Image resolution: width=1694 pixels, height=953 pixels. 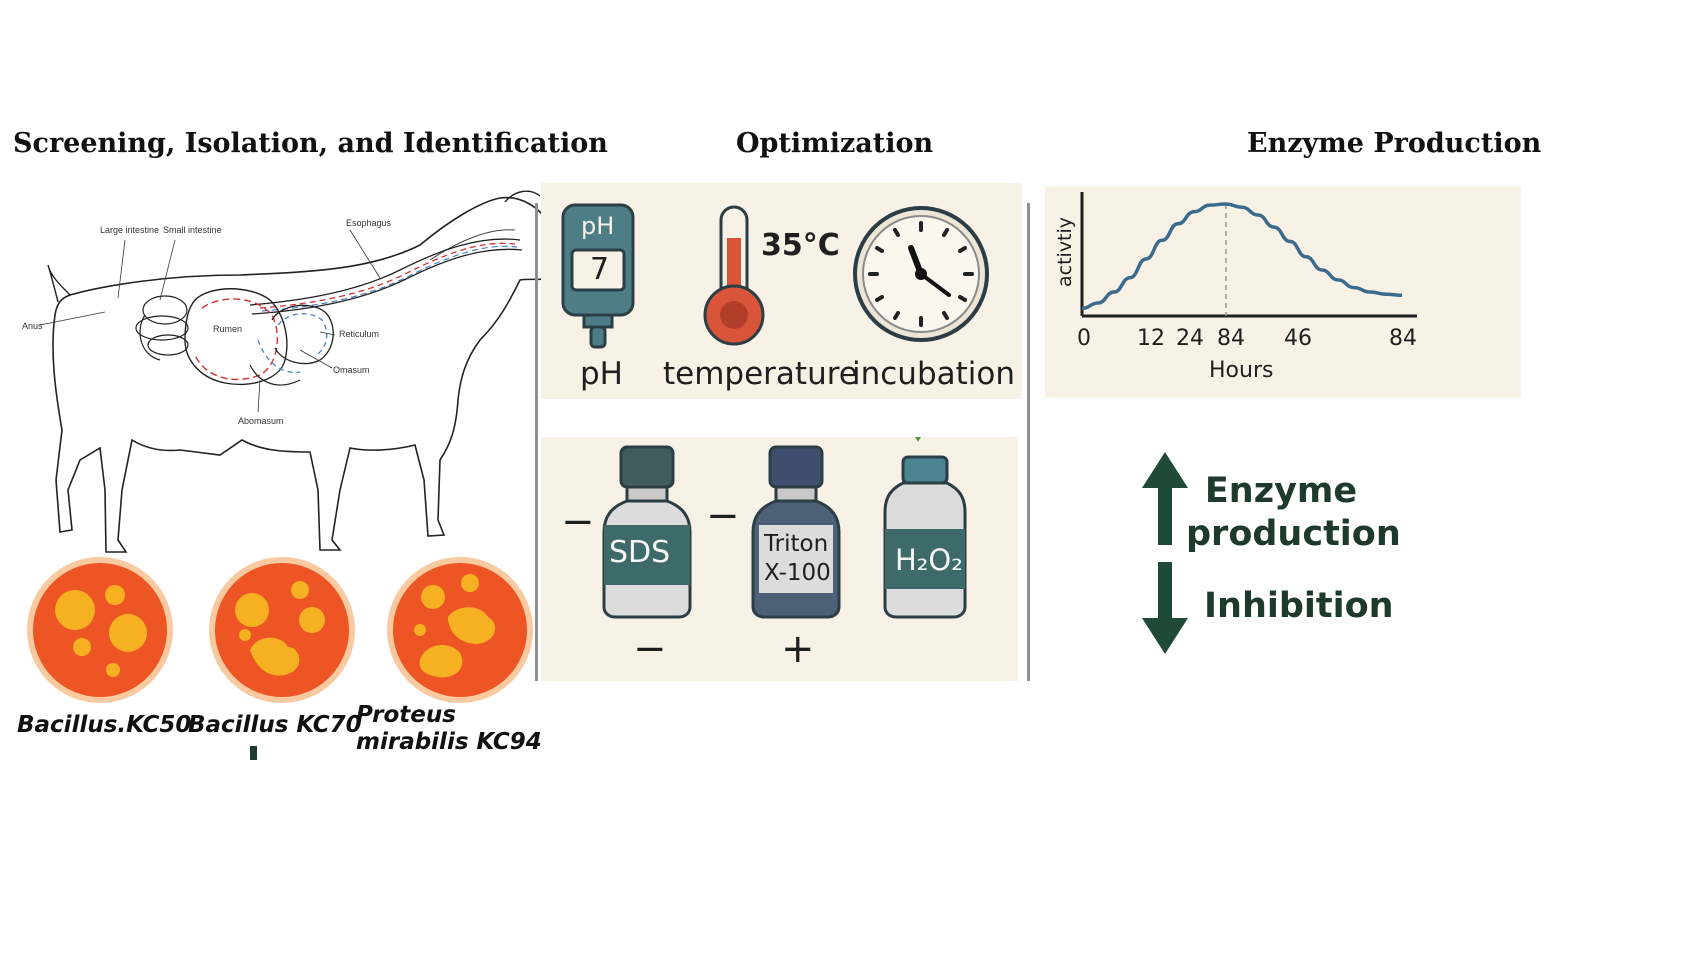 What do you see at coordinates (1241, 370) in the screenshot?
I see `x-axis-label: Hours` at bounding box center [1241, 370].